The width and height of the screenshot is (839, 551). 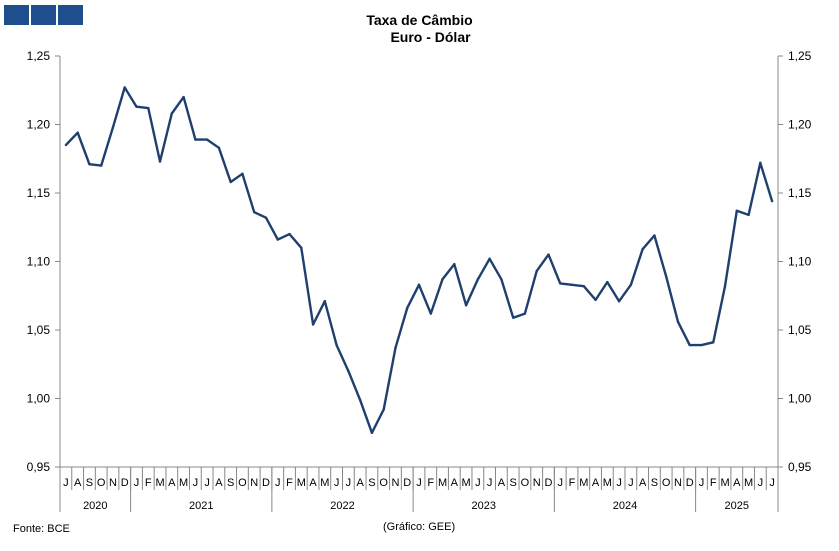 I want to click on logo, so click(x=43, y=15).